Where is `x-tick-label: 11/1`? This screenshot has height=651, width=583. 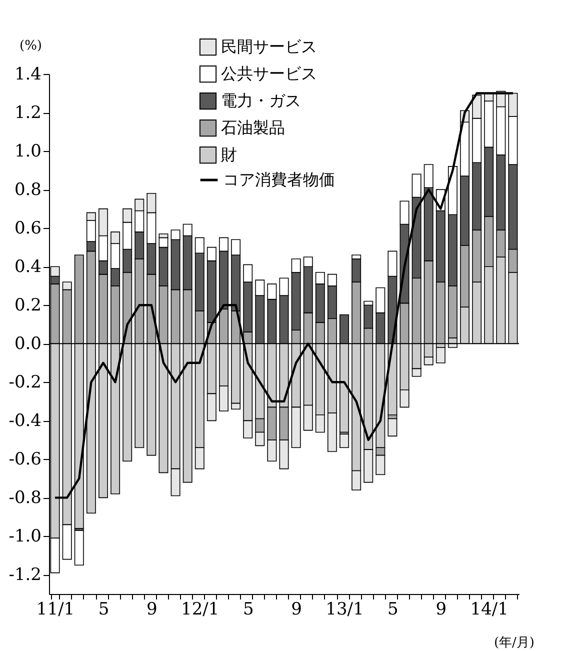
x-tick-label: 11/1 is located at coordinates (55, 610).